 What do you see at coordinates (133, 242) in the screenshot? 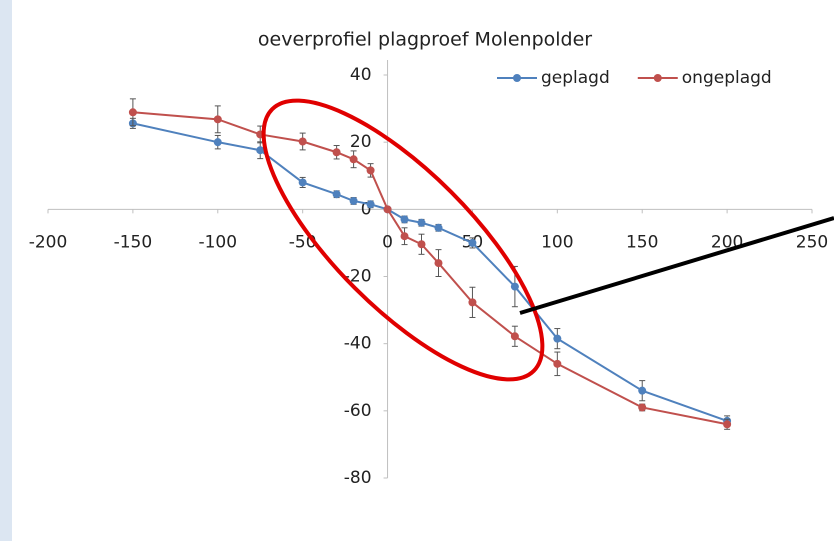
I see `x-tick-label: -150` at bounding box center [133, 242].